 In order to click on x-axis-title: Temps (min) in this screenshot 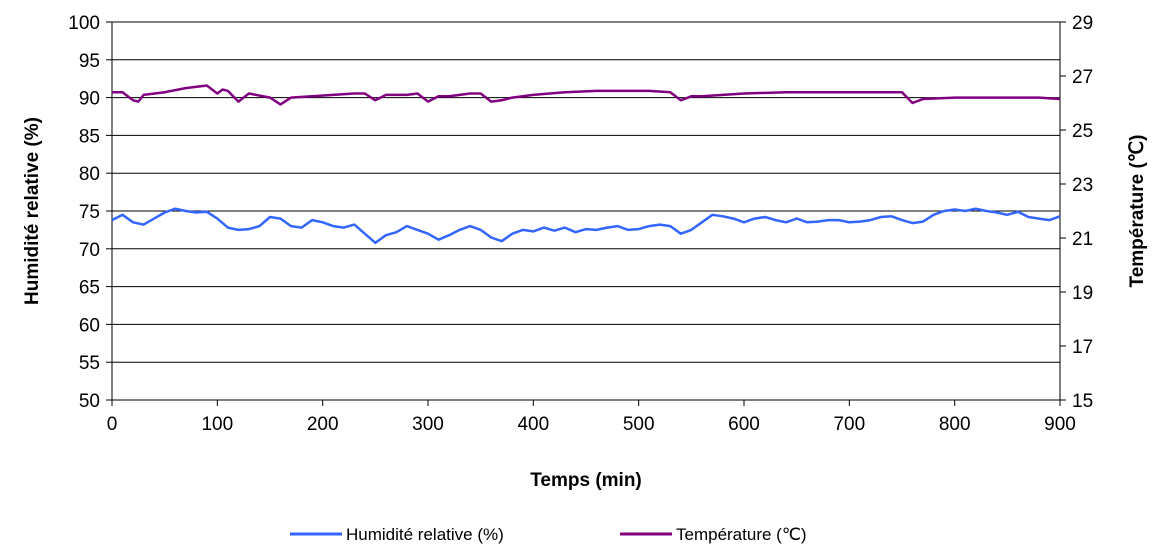, I will do `click(586, 480)`.